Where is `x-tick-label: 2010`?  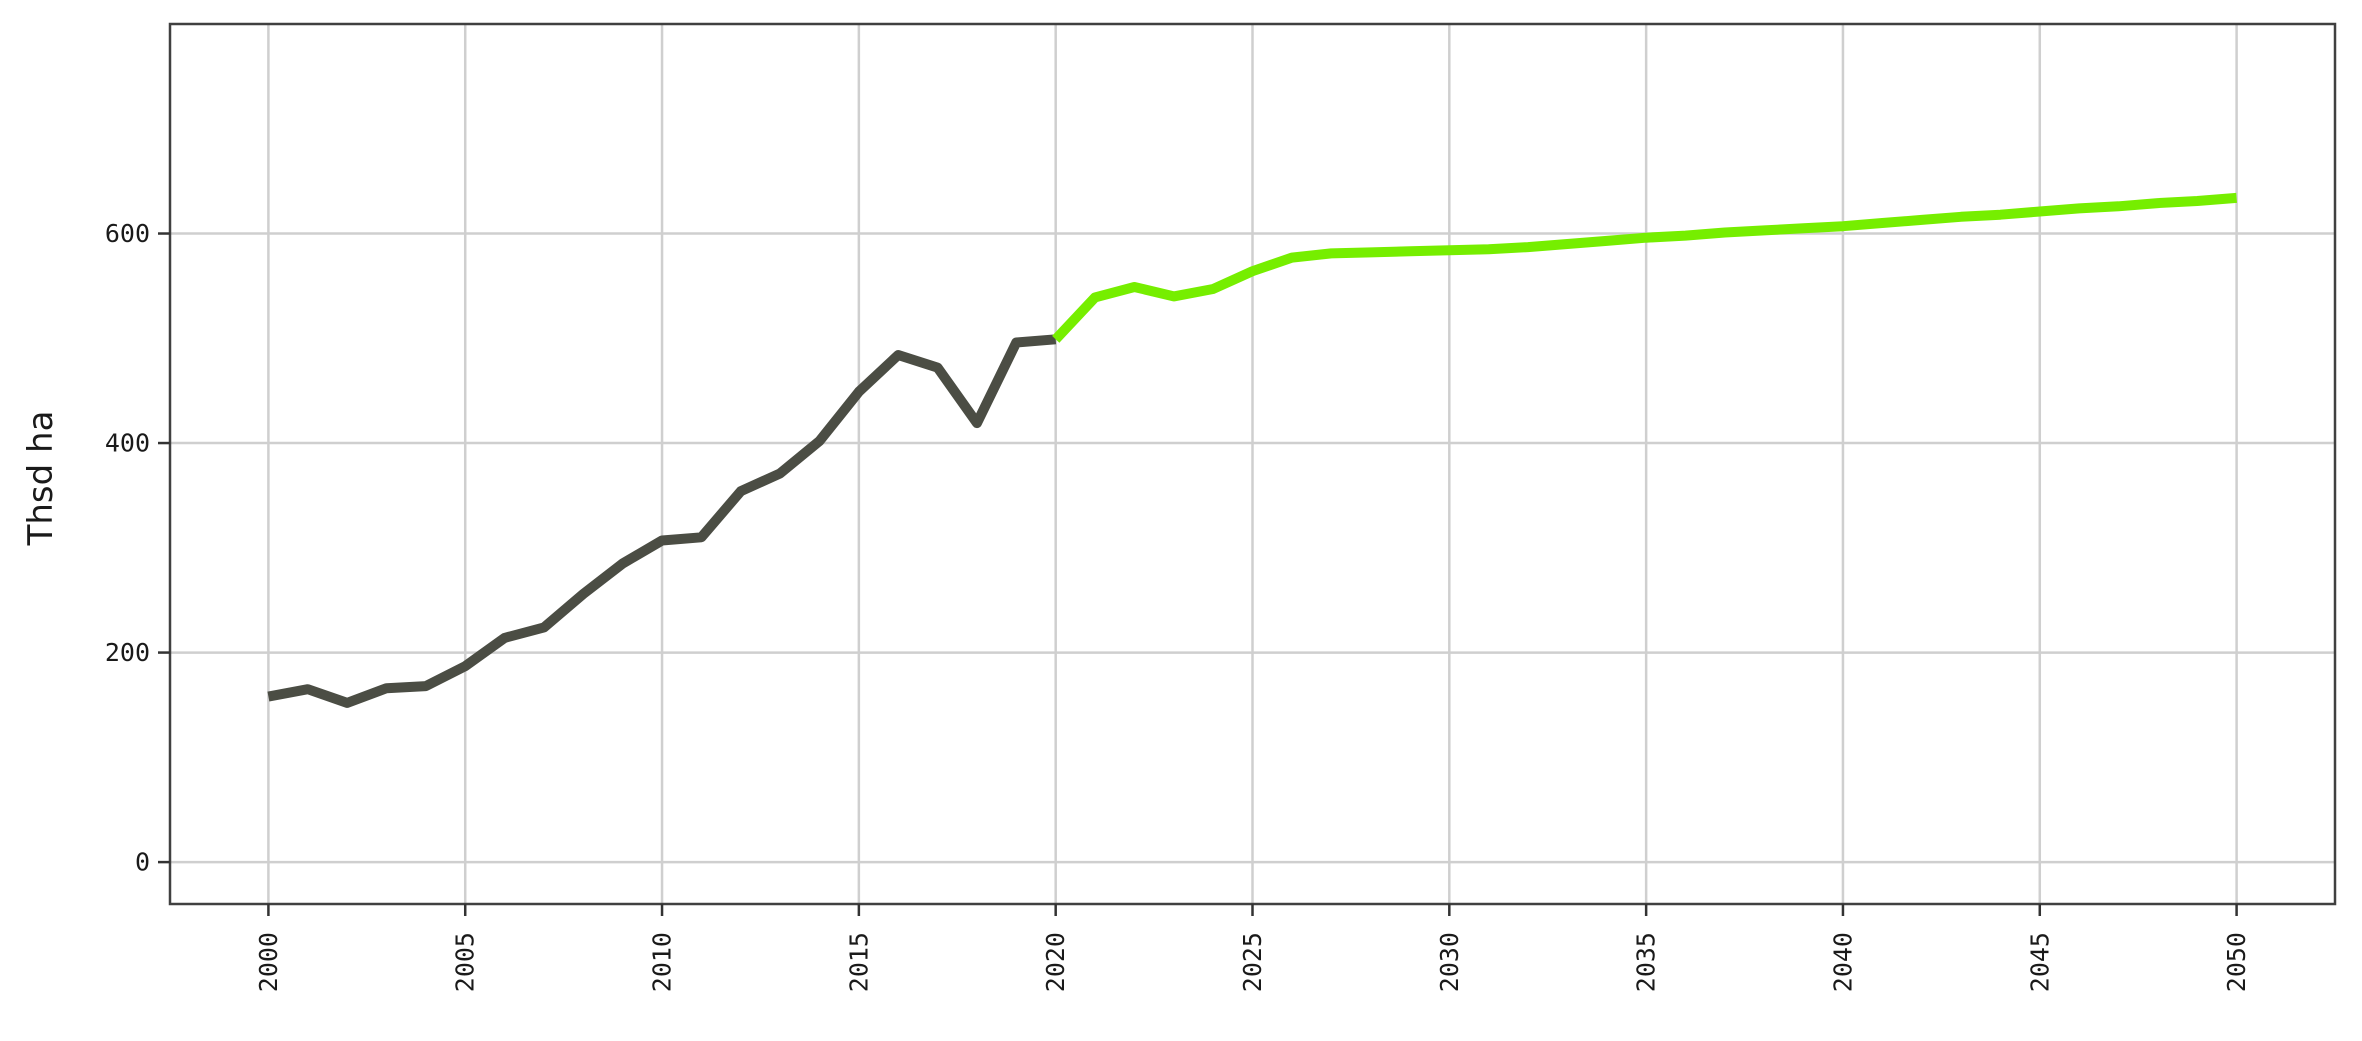 x-tick-label: 2010 is located at coordinates (662, 962).